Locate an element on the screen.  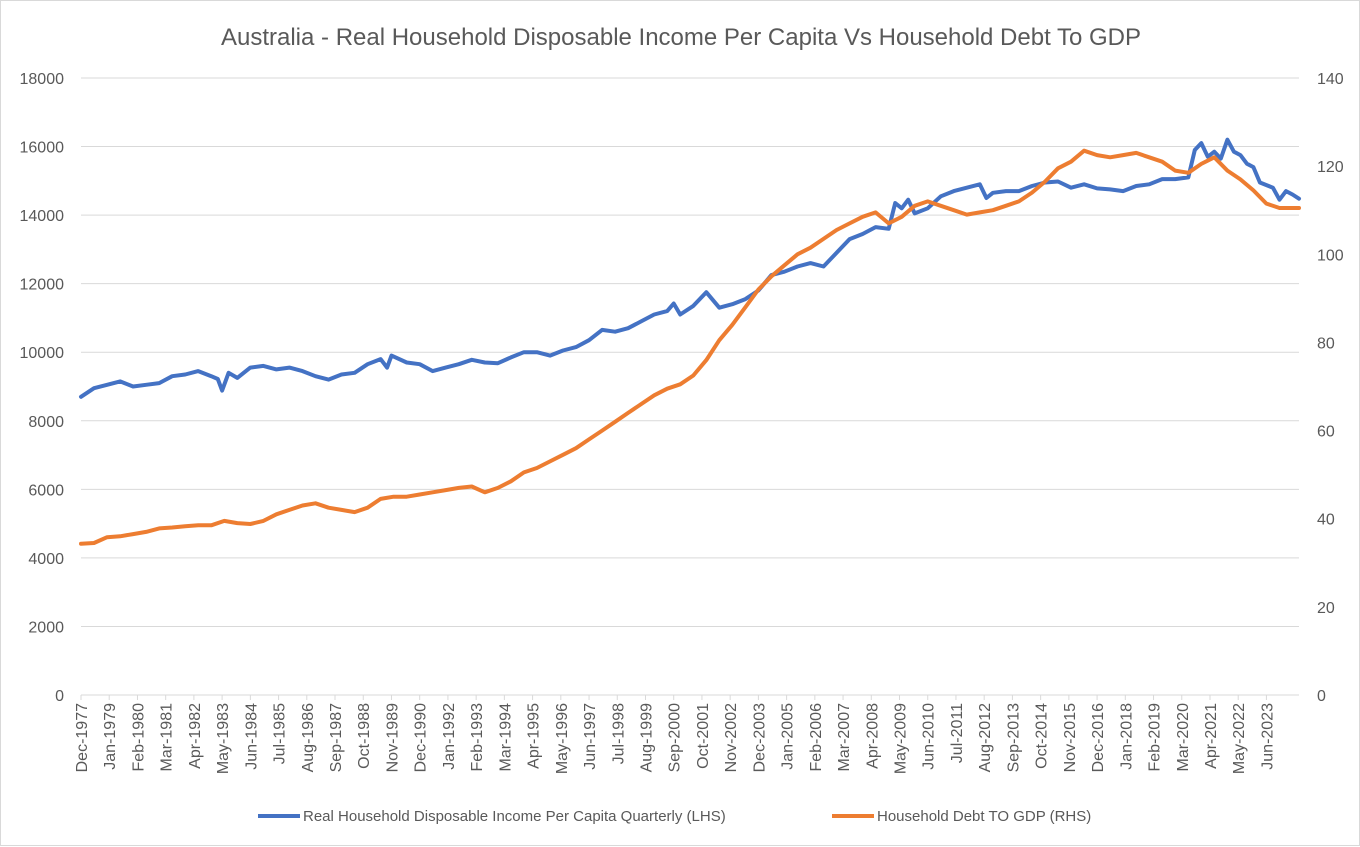
y-left-tick-label: 8000 is located at coordinates (46, 422).